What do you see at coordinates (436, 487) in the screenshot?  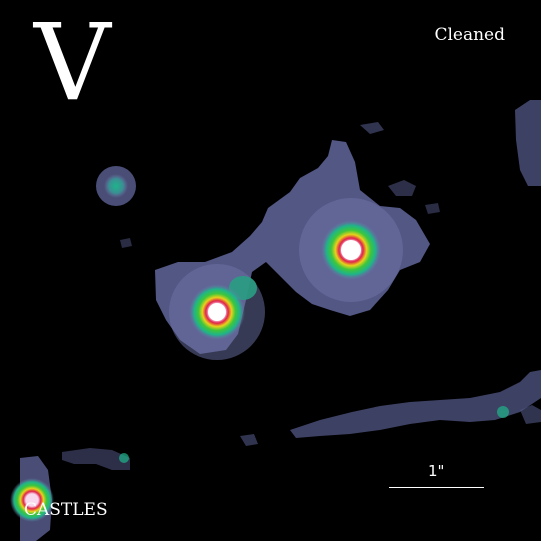 I see `scale-bar` at bounding box center [436, 487].